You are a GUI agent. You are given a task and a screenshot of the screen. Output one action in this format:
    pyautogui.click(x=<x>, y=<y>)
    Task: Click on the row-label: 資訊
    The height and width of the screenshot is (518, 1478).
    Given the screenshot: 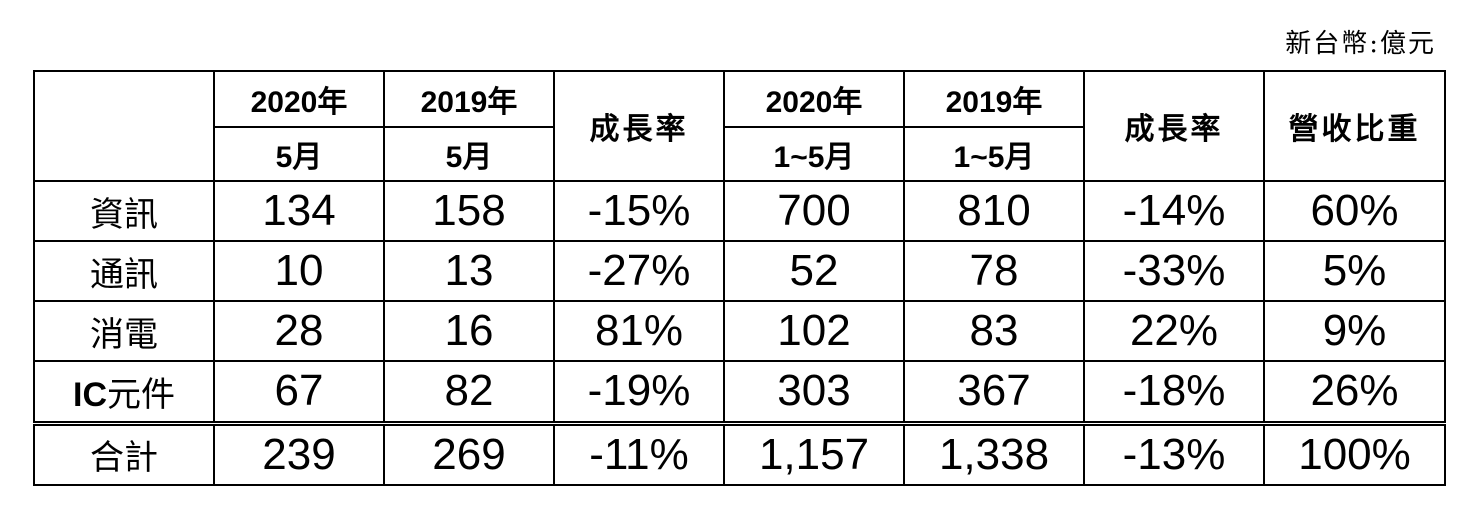 What is the action you would take?
    pyautogui.click(x=124, y=211)
    